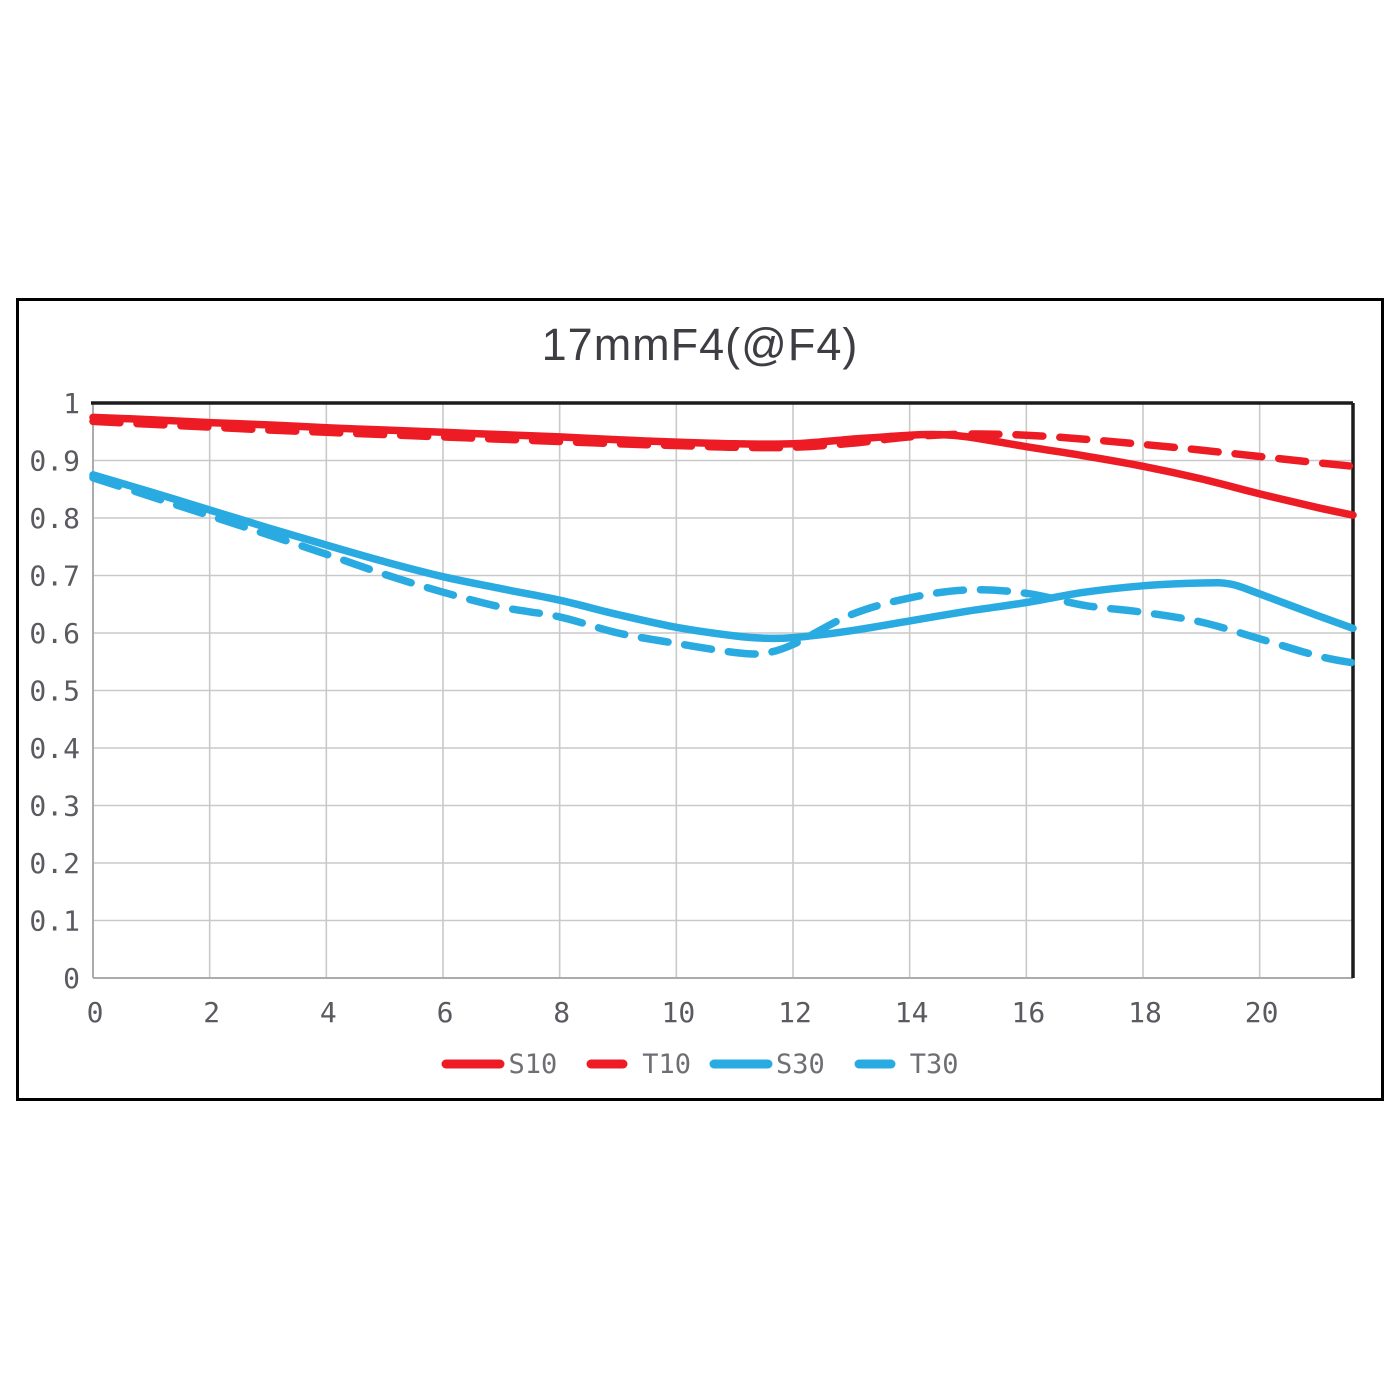 The width and height of the screenshot is (1400, 1400). Describe the element at coordinates (54, 921) in the screenshot. I see `svg-text: 0.1` at that location.